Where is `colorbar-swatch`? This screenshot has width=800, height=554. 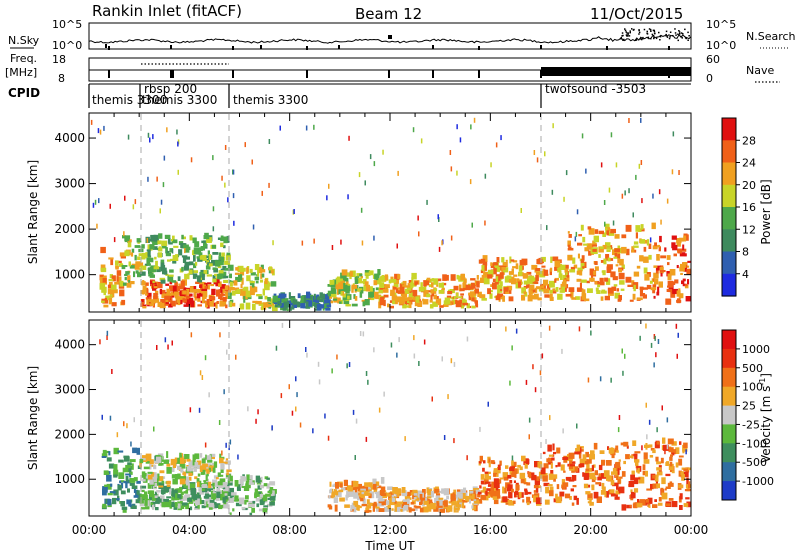 colorbar-swatch is located at coordinates (729, 152).